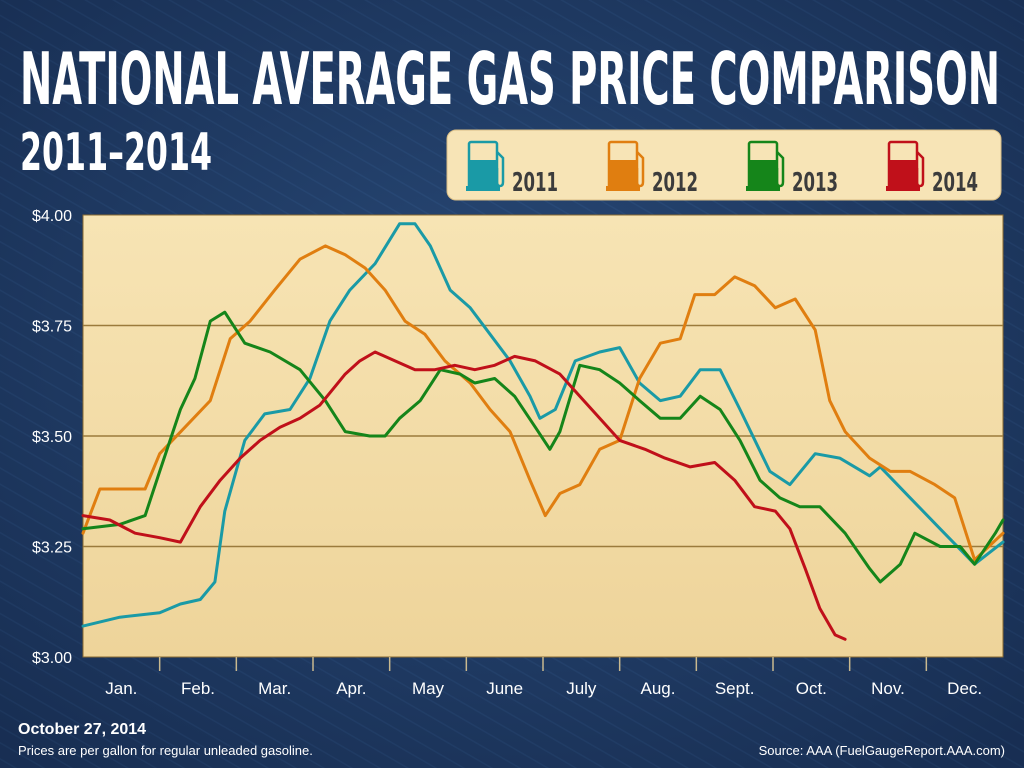 The image size is (1024, 768). What do you see at coordinates (82, 729) in the screenshot?
I see `footer-date: October 27, 2014` at bounding box center [82, 729].